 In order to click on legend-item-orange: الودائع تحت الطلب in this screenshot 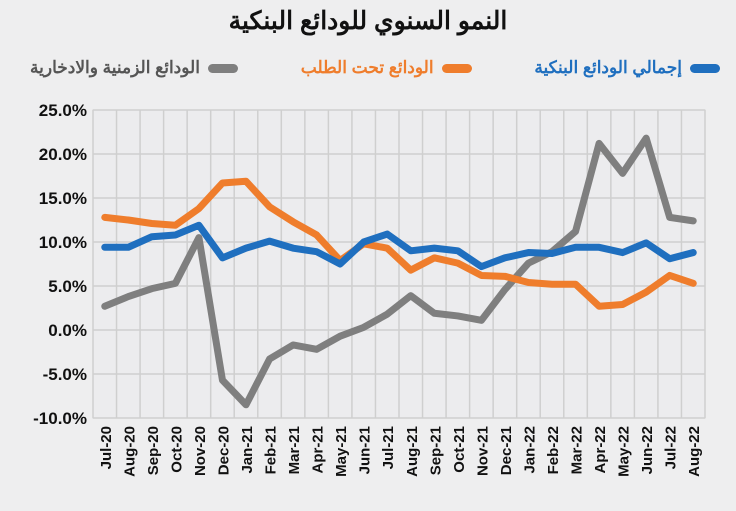, I will do `click(386, 68)`.